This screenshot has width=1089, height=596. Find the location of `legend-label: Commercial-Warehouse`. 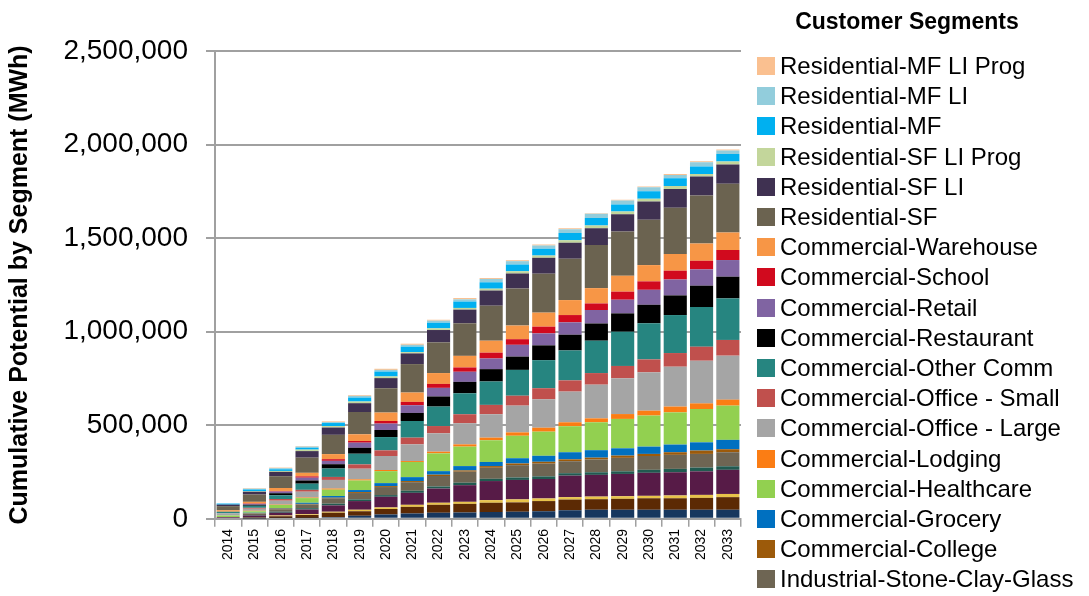

legend-label: Commercial-Warehouse is located at coordinates (909, 247).